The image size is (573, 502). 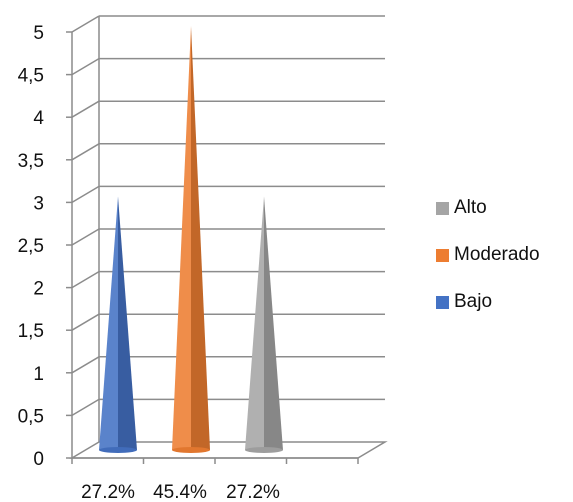 What do you see at coordinates (31, 76) in the screenshot?
I see `y-tick-label: 4,5` at bounding box center [31, 76].